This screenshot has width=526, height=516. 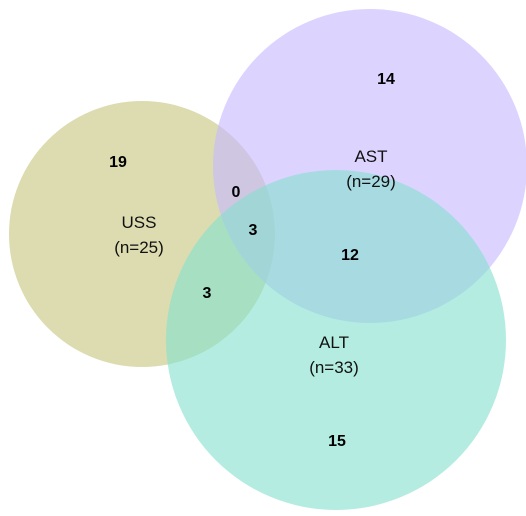 What do you see at coordinates (236, 192) in the screenshot?
I see `count-uss-ast: 0` at bounding box center [236, 192].